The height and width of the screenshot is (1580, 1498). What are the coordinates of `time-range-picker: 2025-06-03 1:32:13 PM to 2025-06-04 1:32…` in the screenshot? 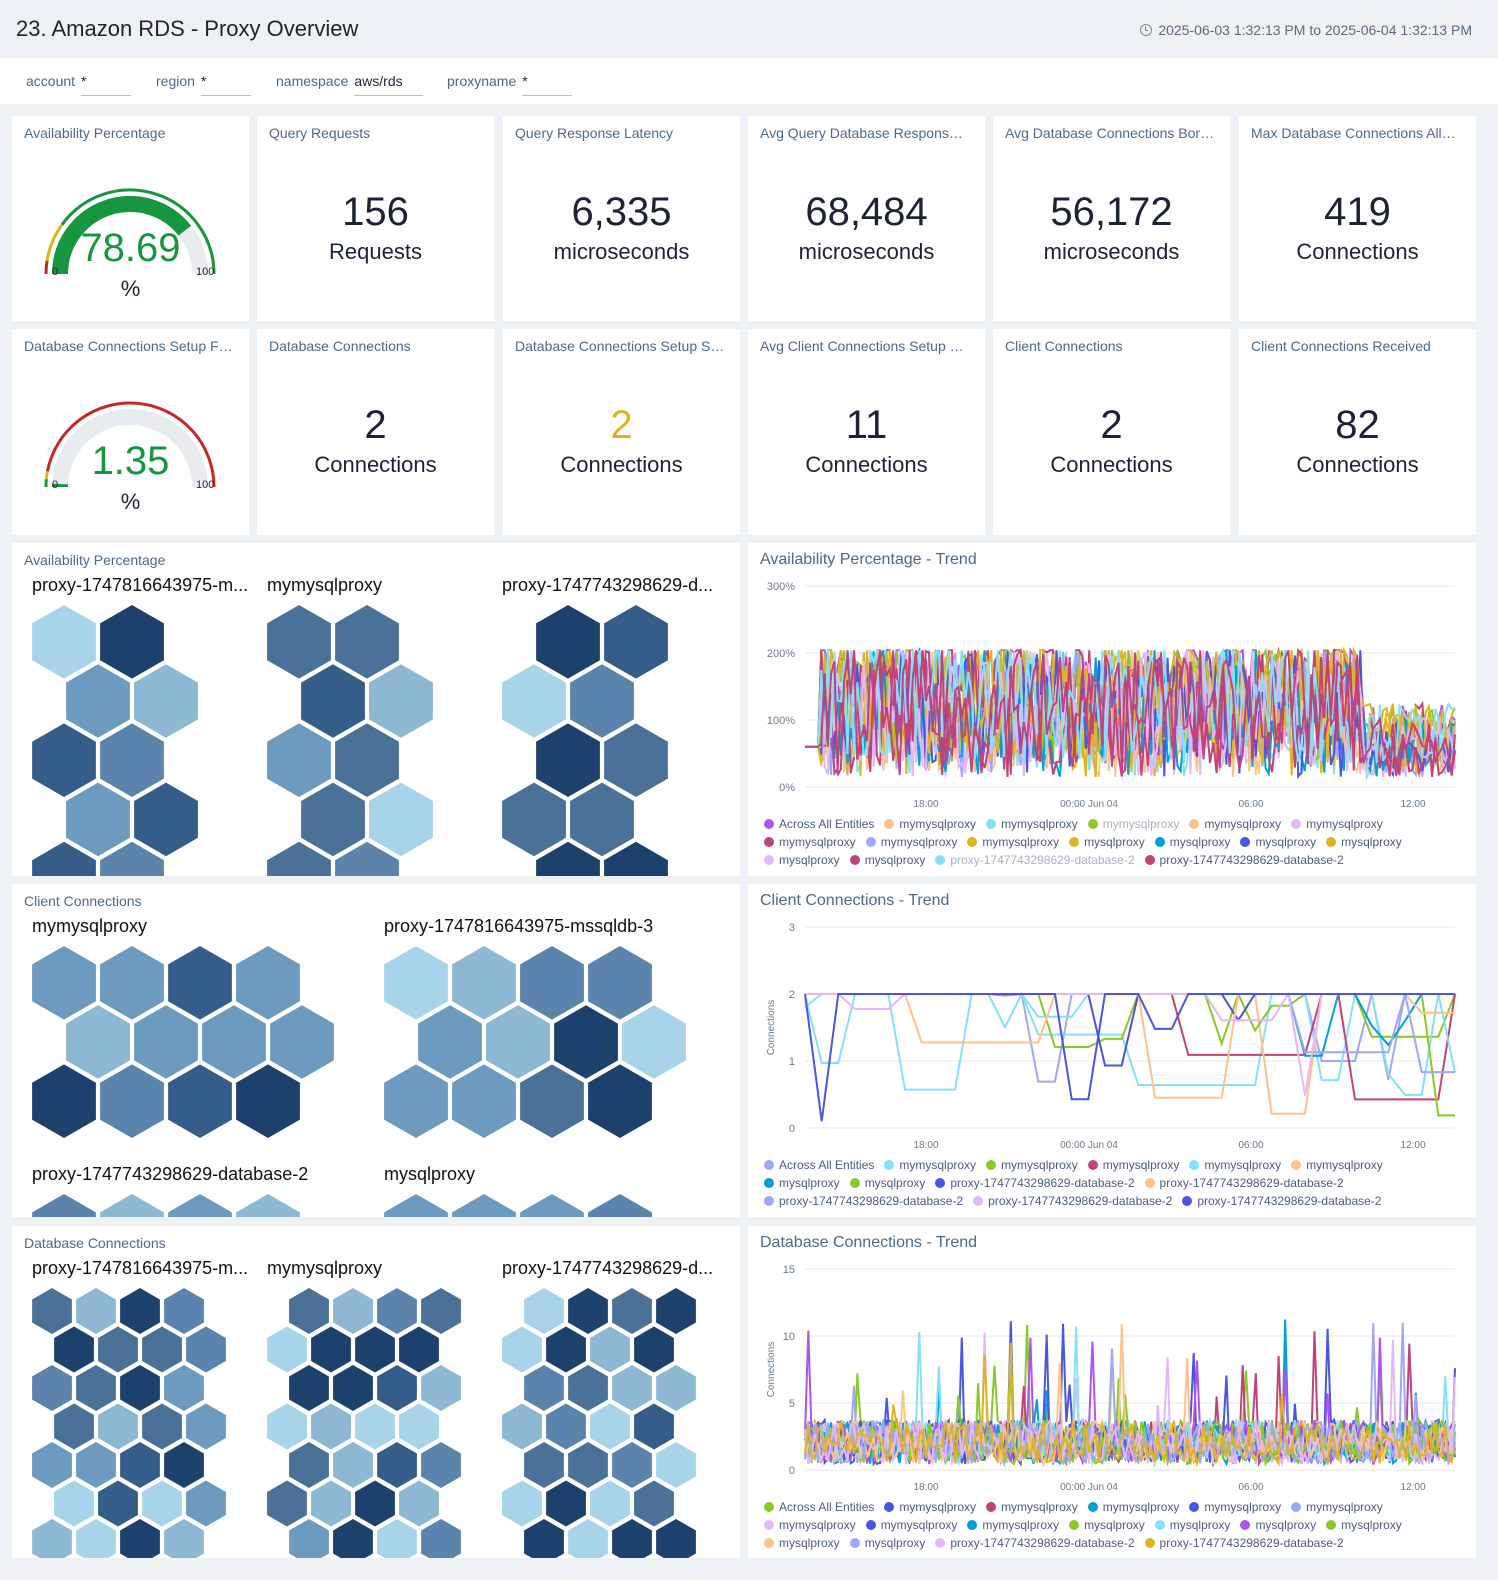 It's located at (1306, 30).